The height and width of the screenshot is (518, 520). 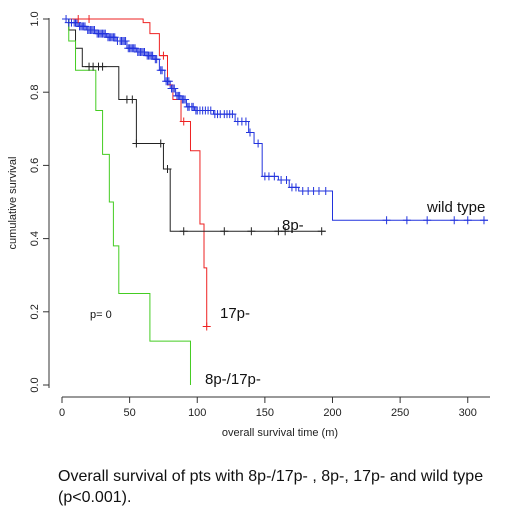 What do you see at coordinates (101, 315) in the screenshot?
I see `p-value-annotation: p= 0` at bounding box center [101, 315].